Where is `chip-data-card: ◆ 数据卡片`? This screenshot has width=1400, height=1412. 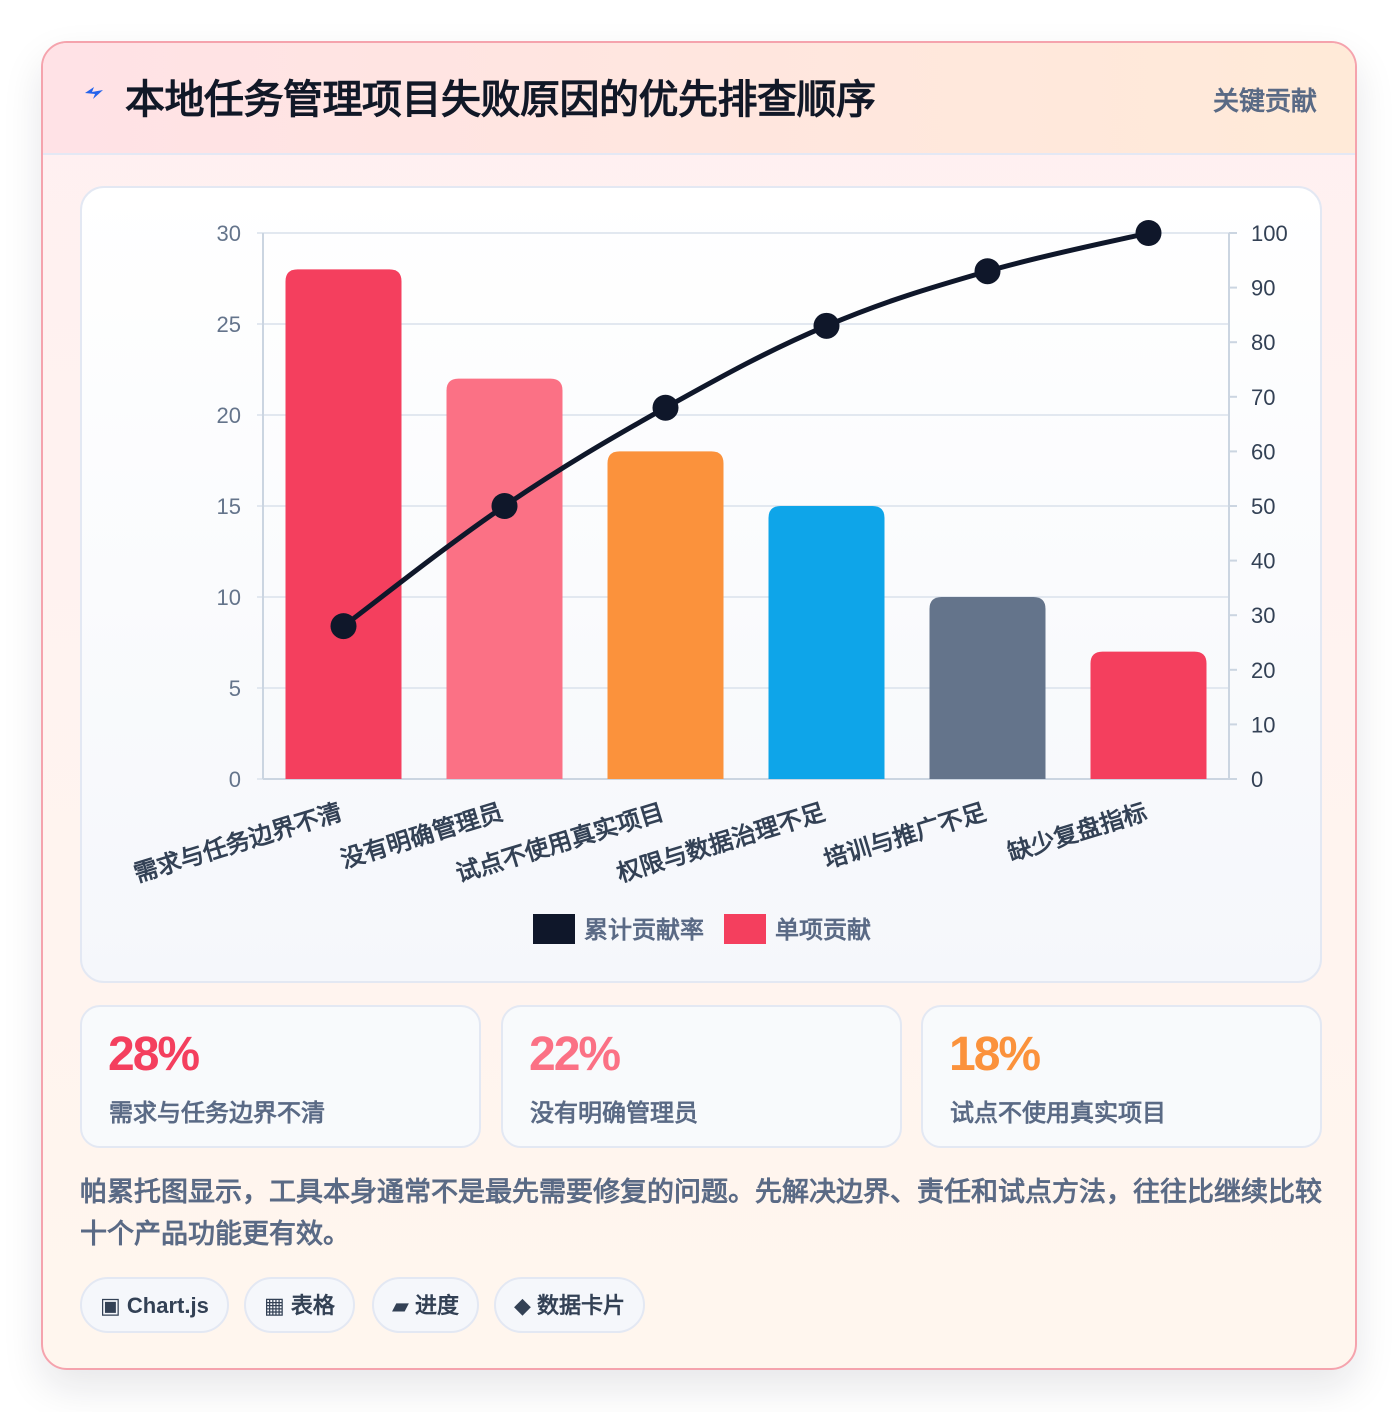 chip-data-card: ◆ 数据卡片 is located at coordinates (570, 1305).